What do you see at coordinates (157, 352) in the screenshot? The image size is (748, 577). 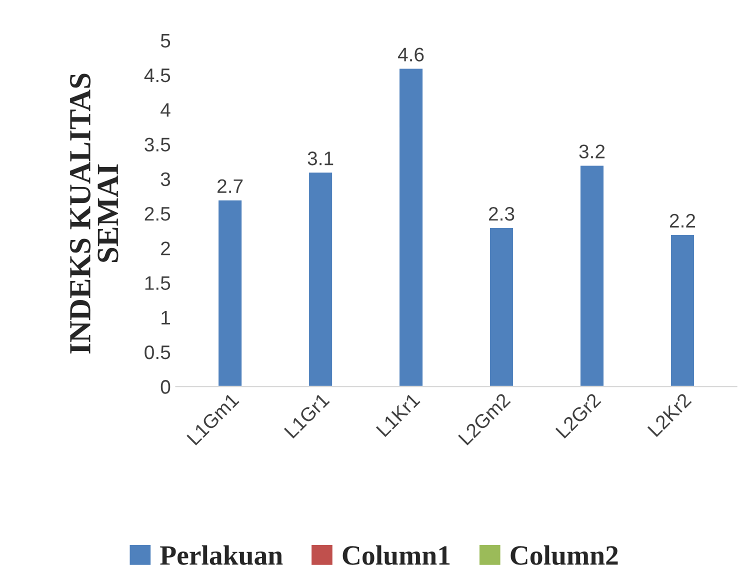 I see `y-tick-label: 0.5` at bounding box center [157, 352].